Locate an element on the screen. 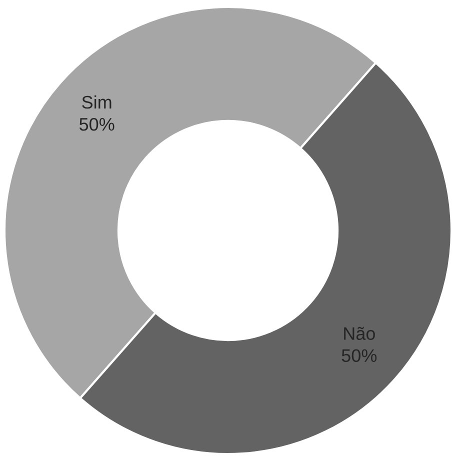 This screenshot has height=461, width=456. slice-label: Não is located at coordinates (359, 333).